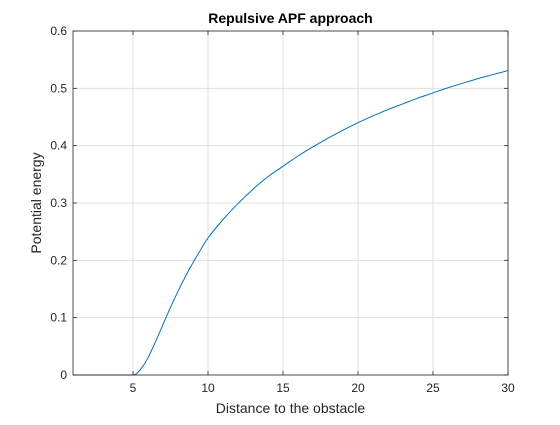  What do you see at coordinates (58, 203) in the screenshot?
I see `y-tick-label: 0.3` at bounding box center [58, 203].